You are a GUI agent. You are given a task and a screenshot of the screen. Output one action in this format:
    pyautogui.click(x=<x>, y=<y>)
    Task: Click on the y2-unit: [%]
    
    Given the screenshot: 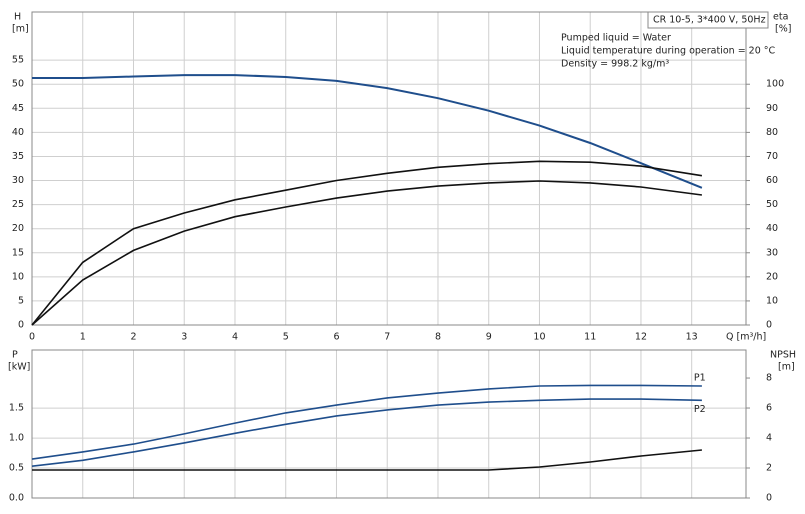 What is the action you would take?
    pyautogui.click(x=783, y=29)
    